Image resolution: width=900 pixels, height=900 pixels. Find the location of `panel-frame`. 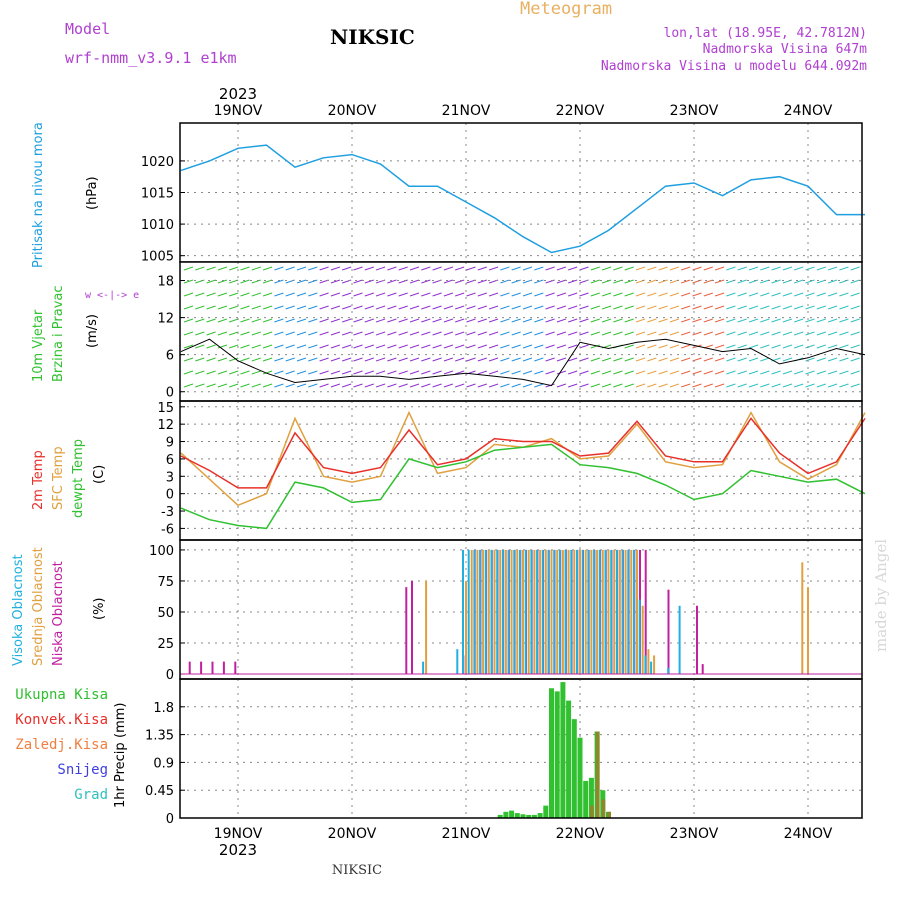

panel-frame is located at coordinates (521, 748).